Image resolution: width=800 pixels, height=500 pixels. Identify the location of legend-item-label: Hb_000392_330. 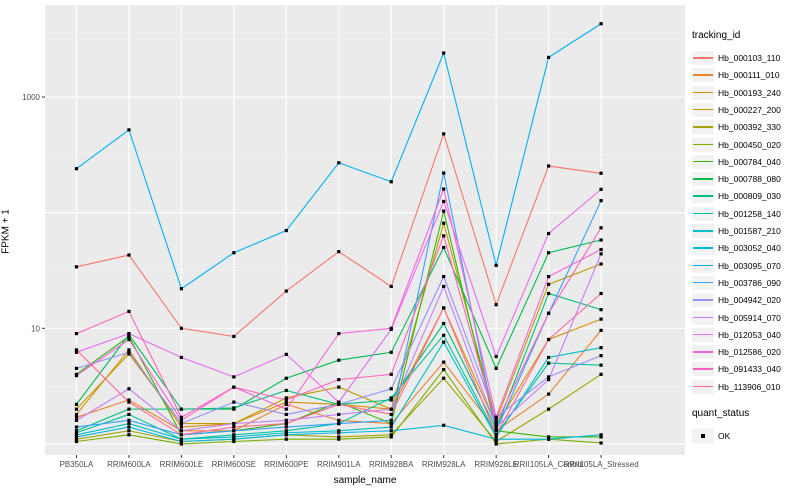
(749, 127).